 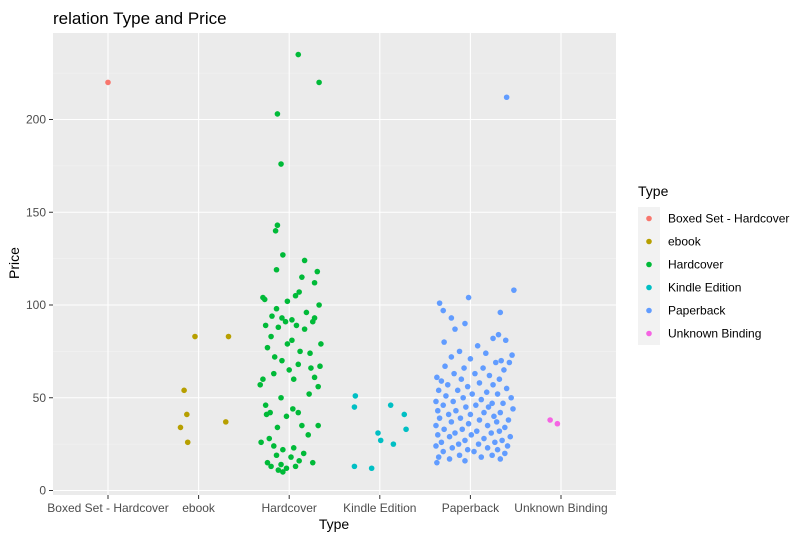 I want to click on y-tick-label: 50, so click(x=40, y=398).